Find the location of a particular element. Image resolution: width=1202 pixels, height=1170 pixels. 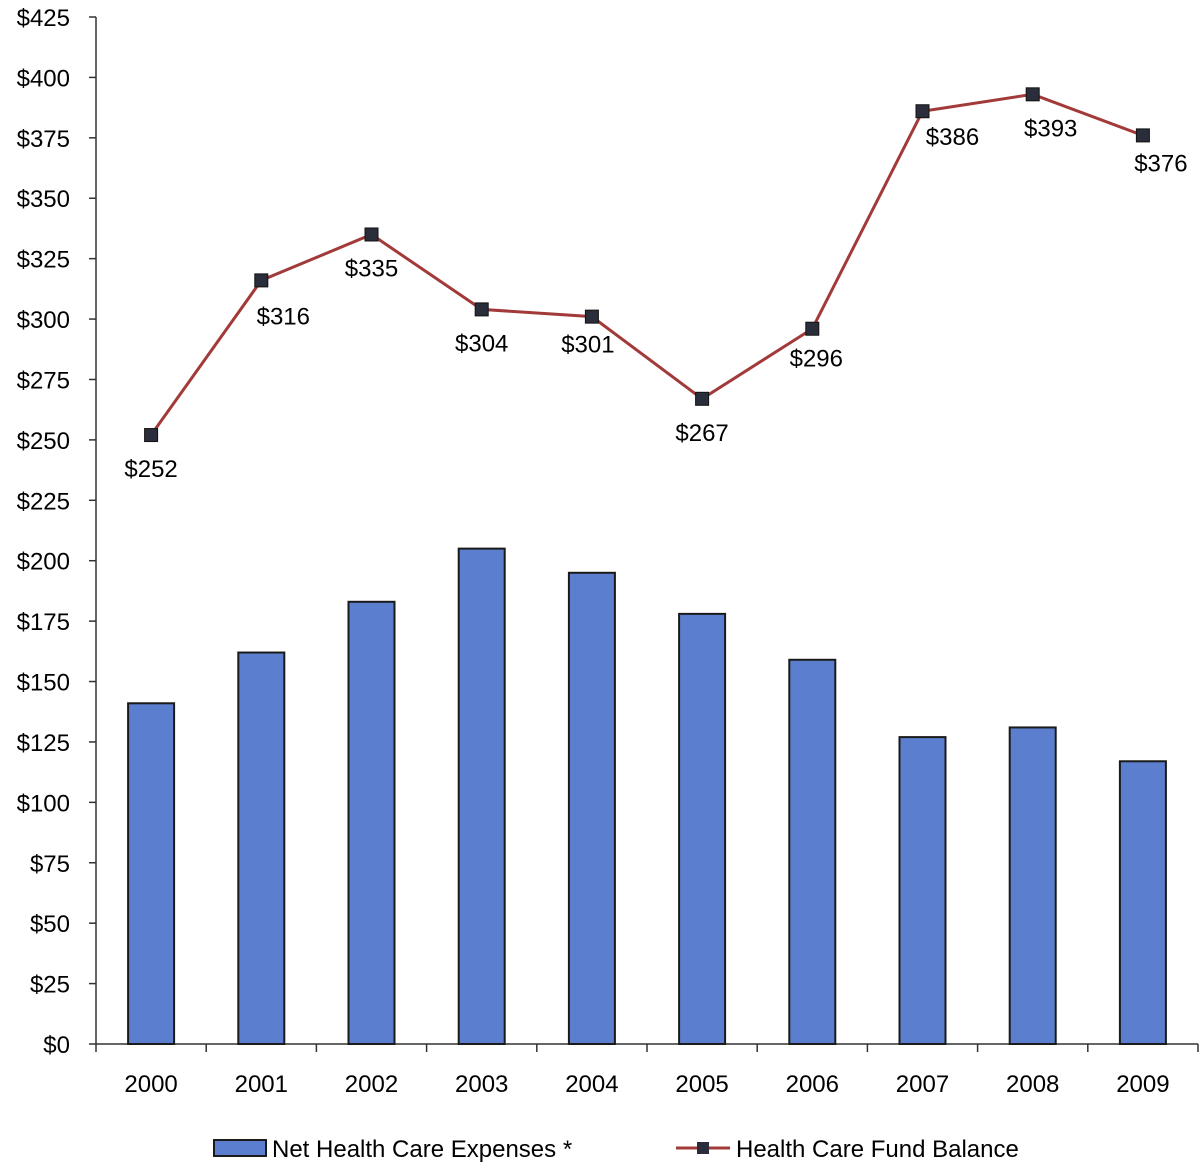

y-tick-label: $75 is located at coordinates (50, 864).